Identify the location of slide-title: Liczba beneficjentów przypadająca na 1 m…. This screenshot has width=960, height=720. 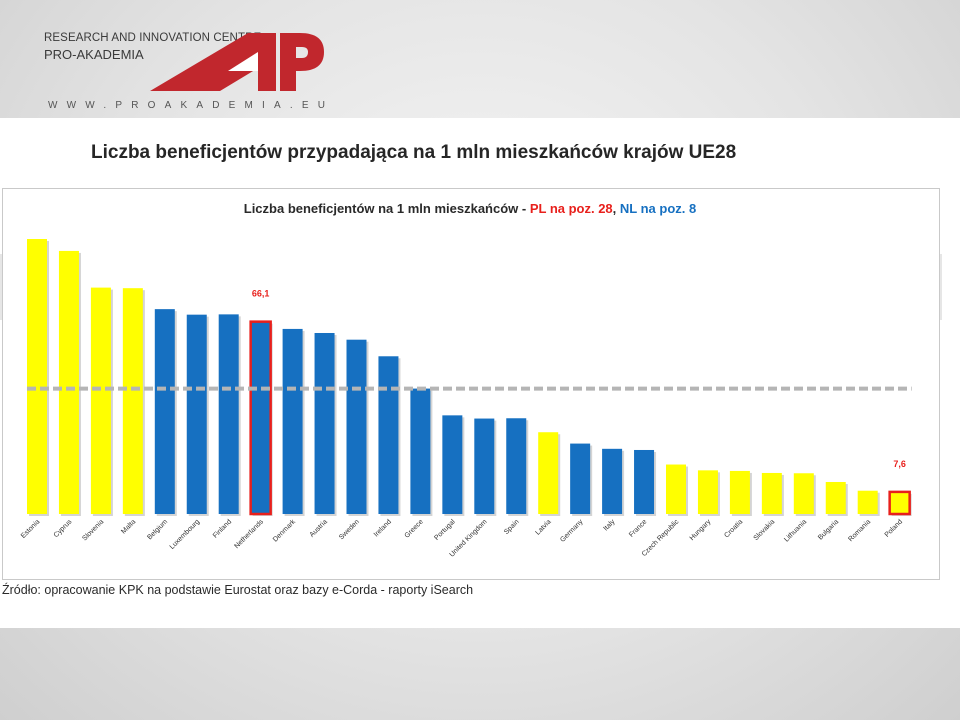
(414, 152).